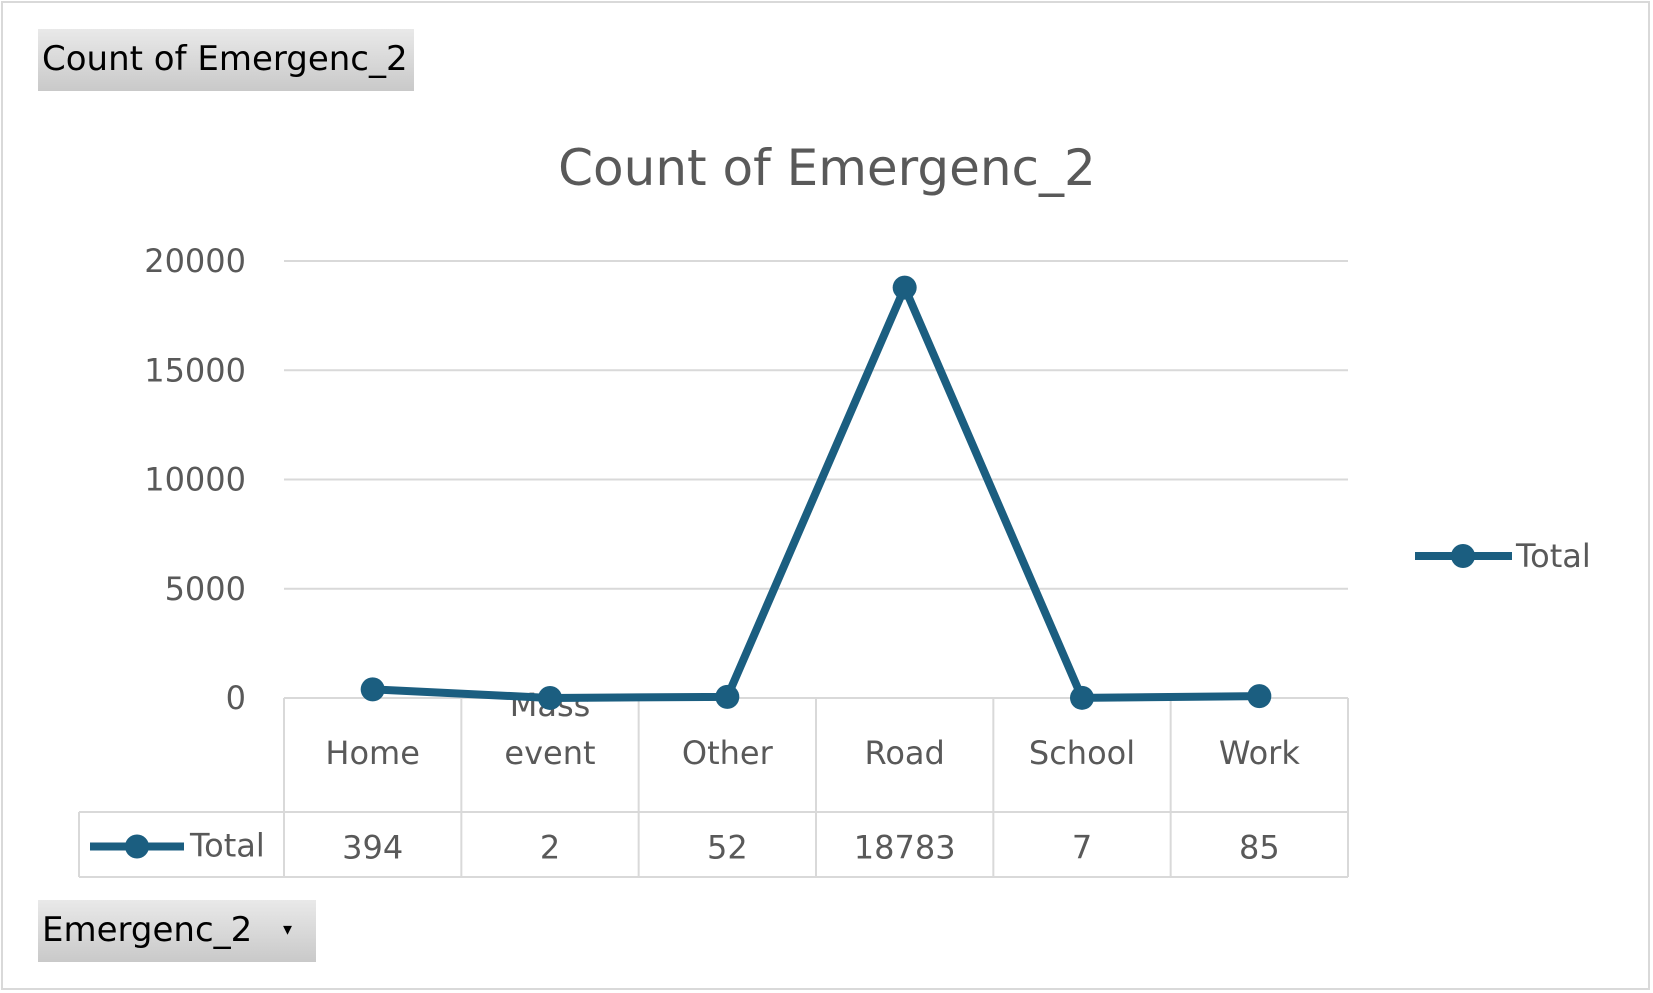 The width and height of the screenshot is (1653, 993). I want to click on y-tick-label: 20000, so click(195, 261).